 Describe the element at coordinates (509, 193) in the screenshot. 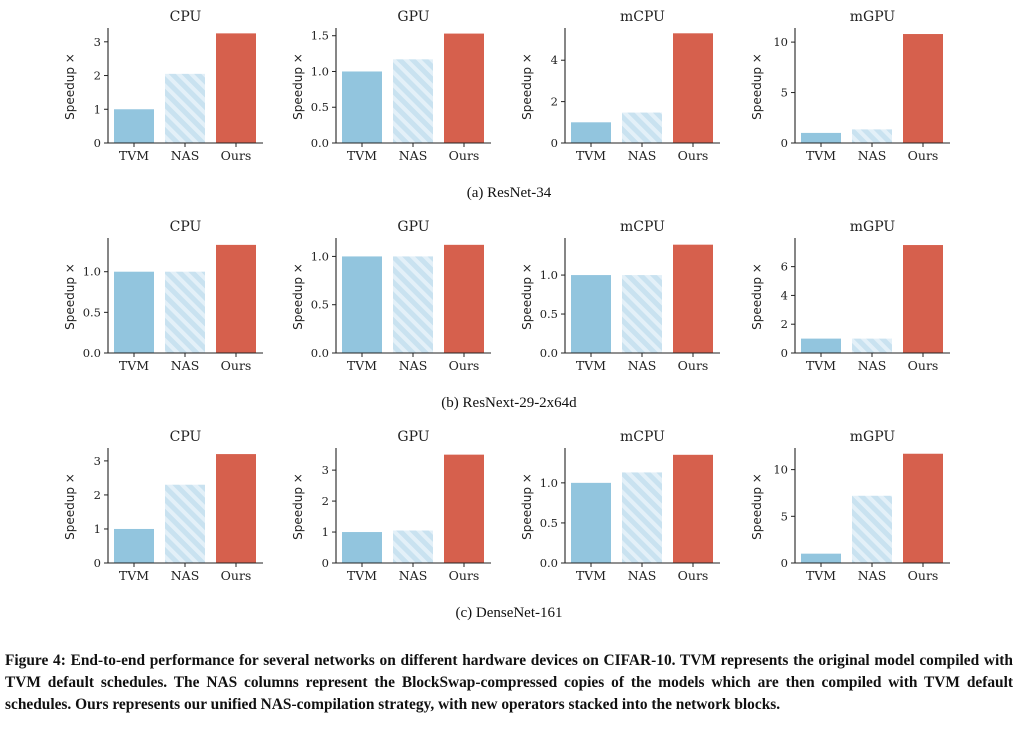

I see `subcaption-resnet34: (a) ResNet-34` at that location.